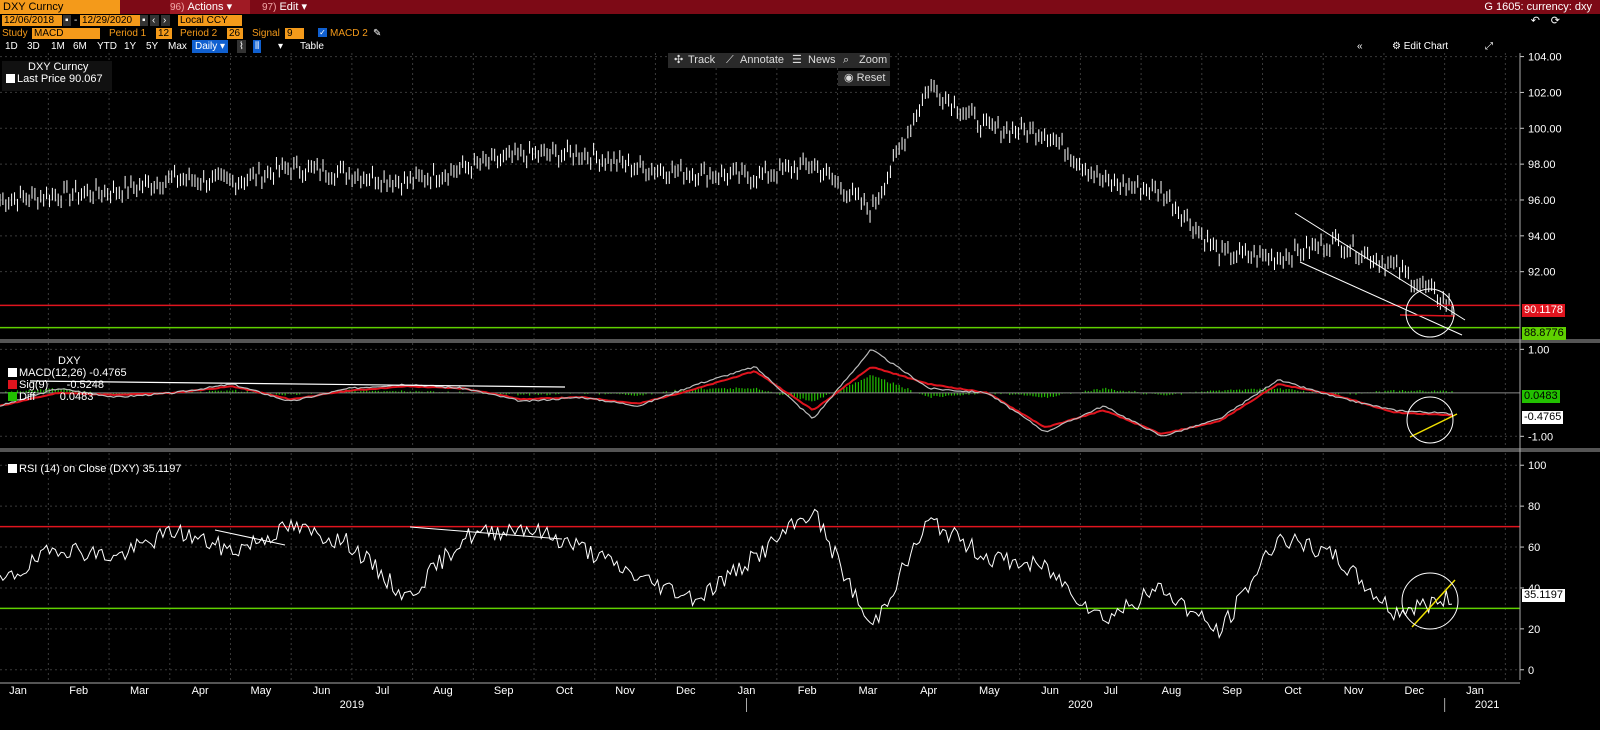  What do you see at coordinates (32, 20) in the screenshot?
I see `start-date-input: 12/06/2018` at bounding box center [32, 20].